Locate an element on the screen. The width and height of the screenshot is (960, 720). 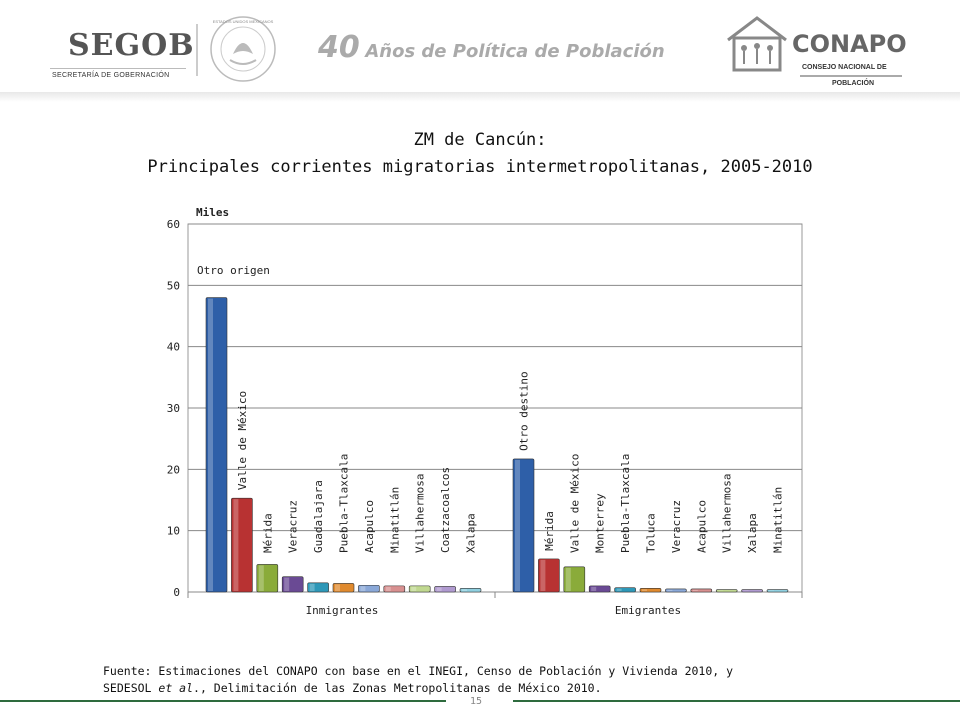
conapo-name: CONAPO is located at coordinates (849, 44).